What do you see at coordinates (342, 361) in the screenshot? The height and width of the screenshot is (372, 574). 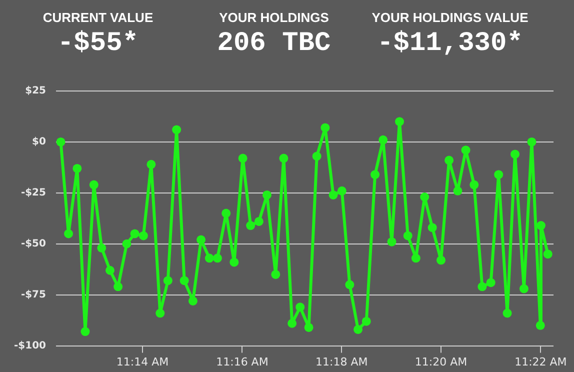 I see `x-tick-label: 11:18 AM` at bounding box center [342, 361].